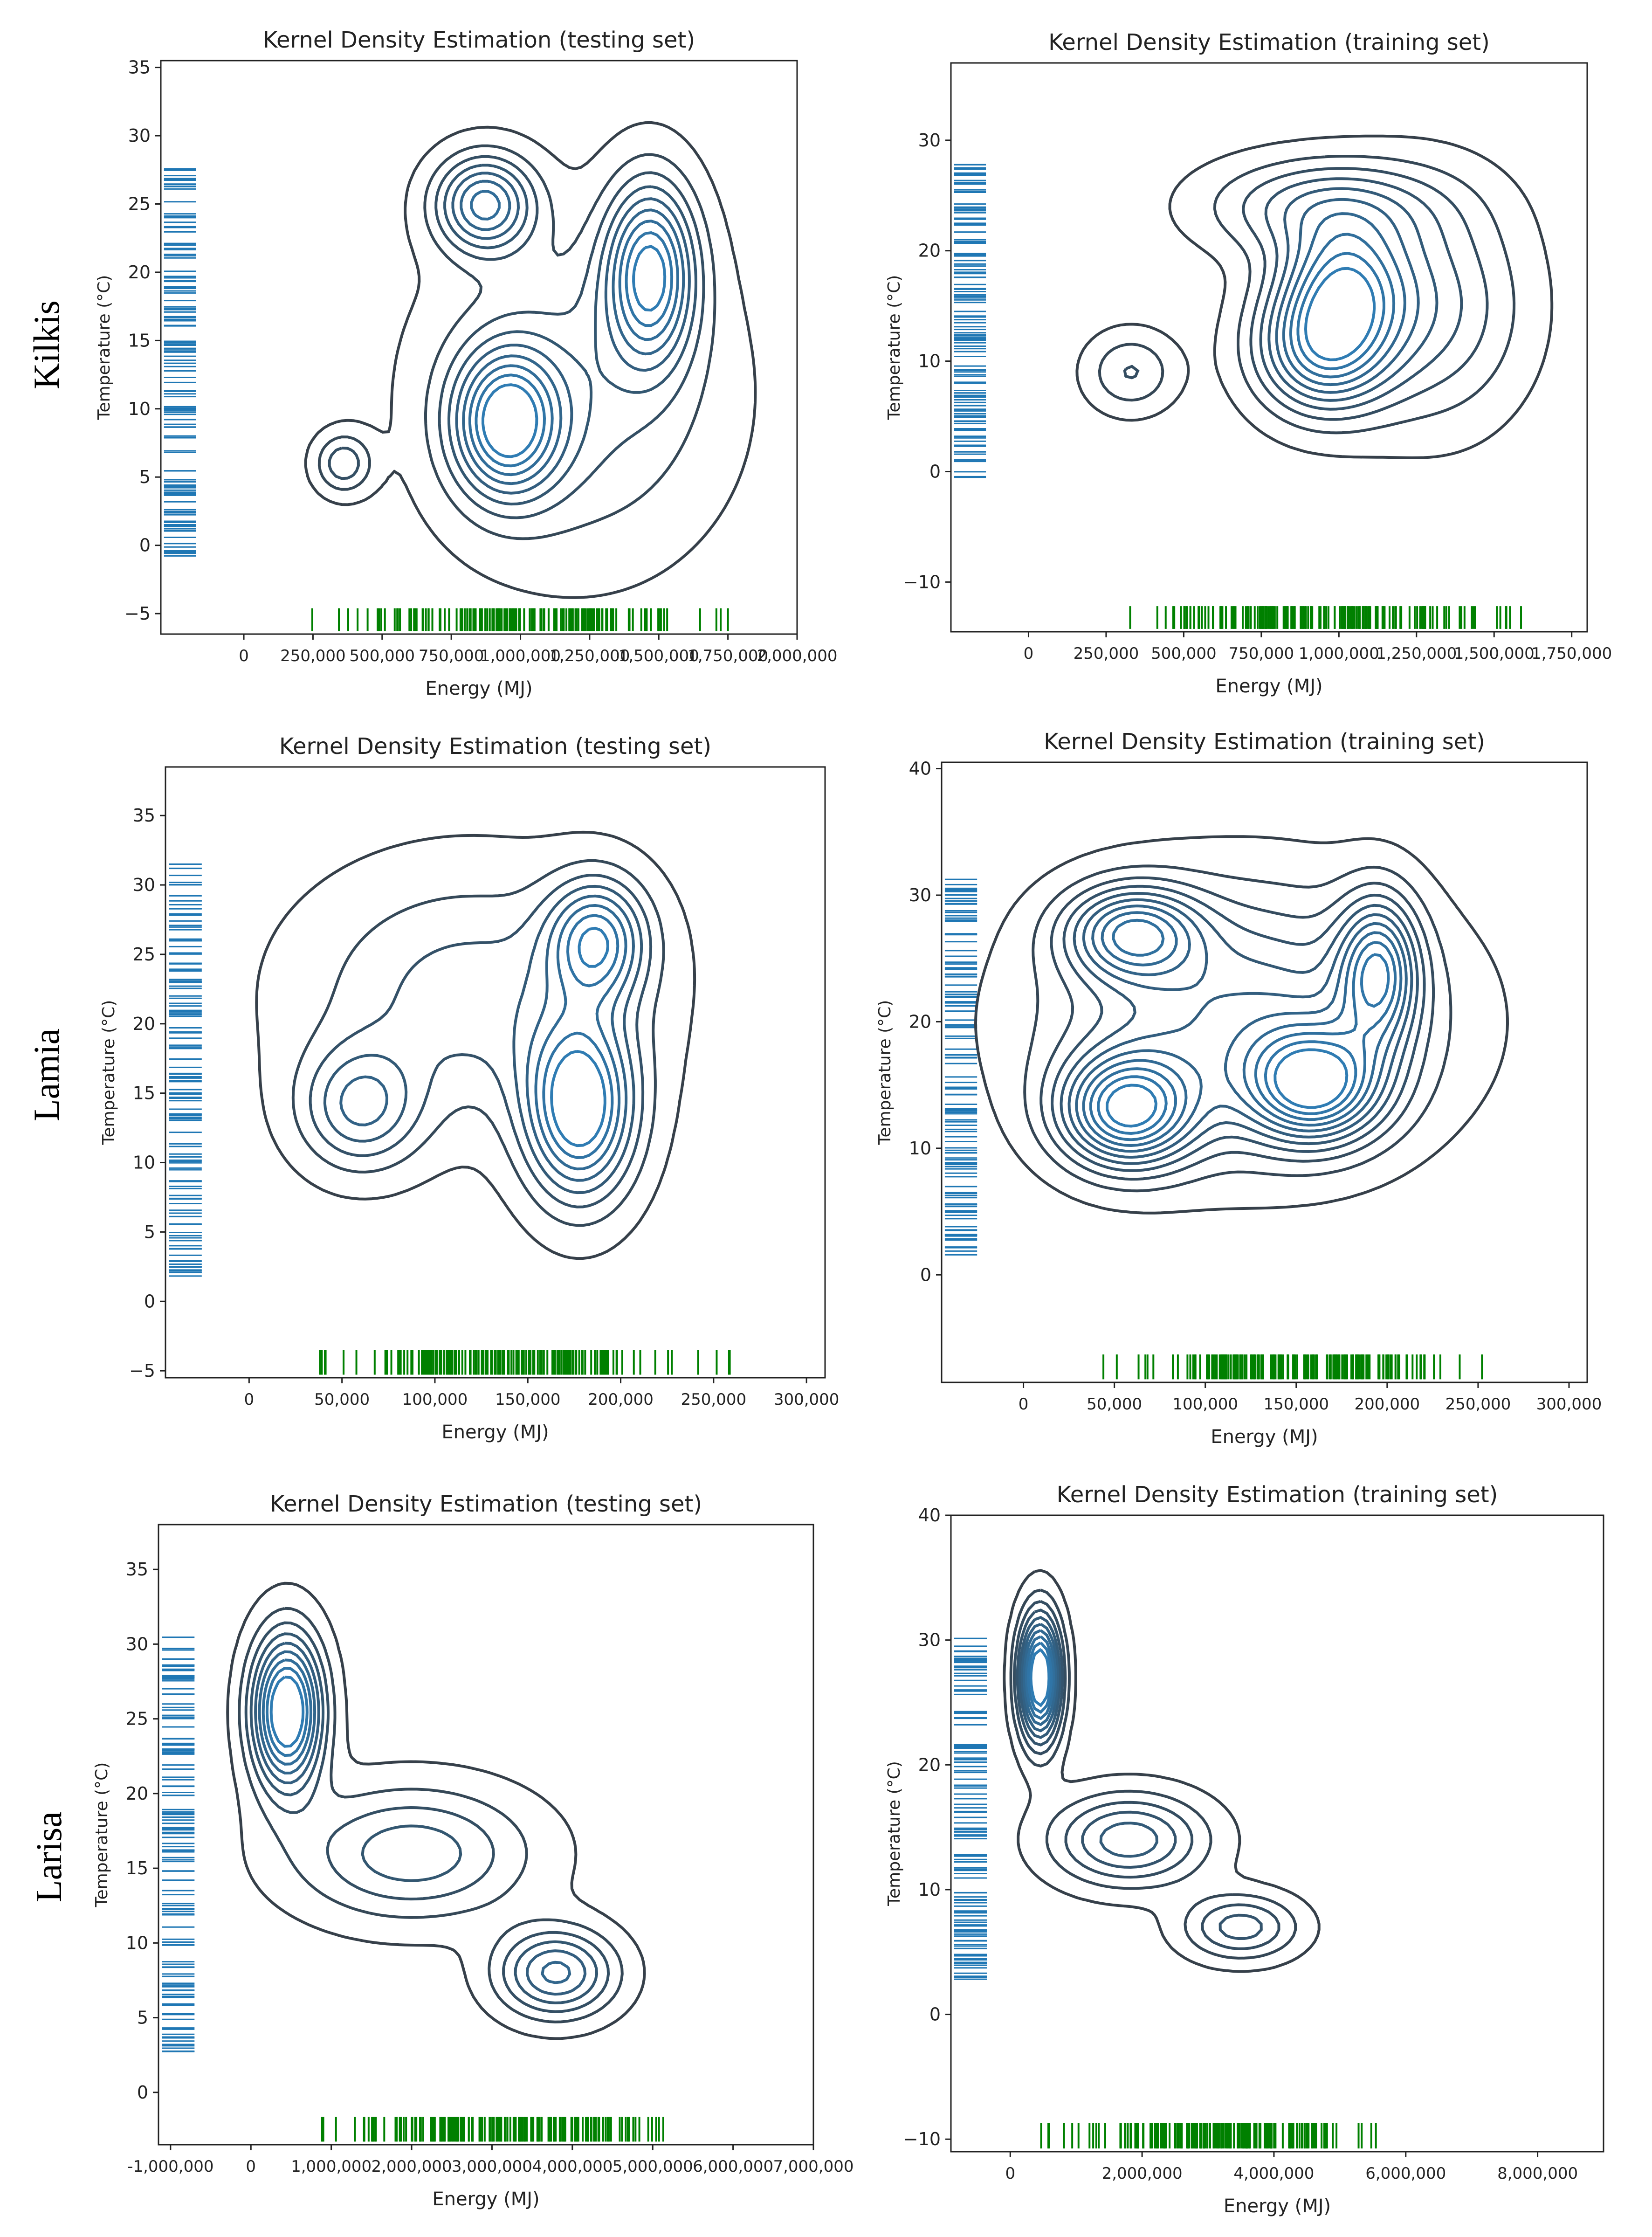 This screenshot has width=1652, height=2237. Describe the element at coordinates (659, 656) in the screenshot. I see `x-tick-label: 1,500,000` at that location.